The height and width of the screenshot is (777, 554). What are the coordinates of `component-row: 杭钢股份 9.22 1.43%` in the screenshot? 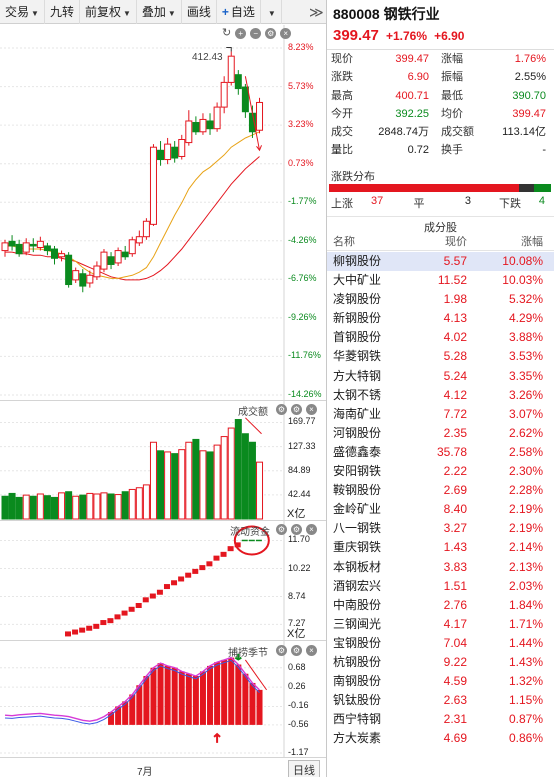 It's located at (440, 662).